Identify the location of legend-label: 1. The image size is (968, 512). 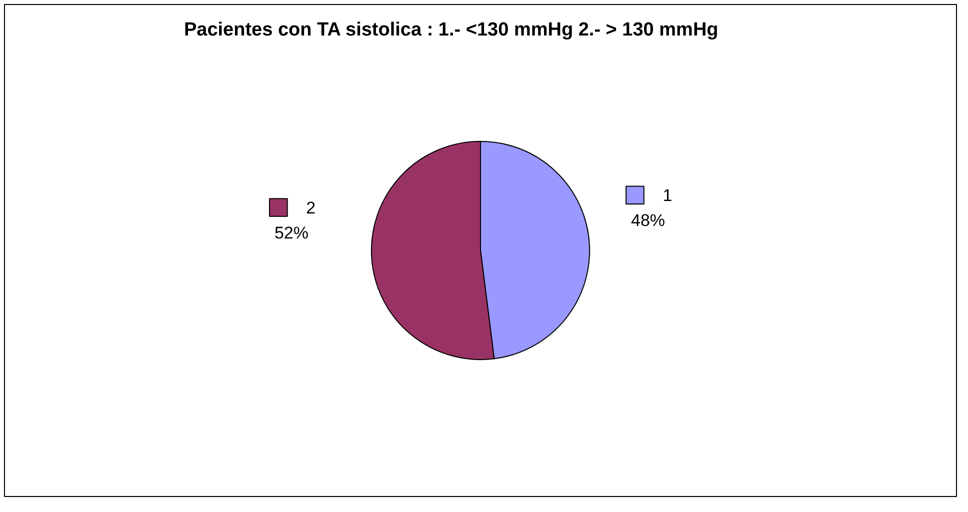
(667, 196).